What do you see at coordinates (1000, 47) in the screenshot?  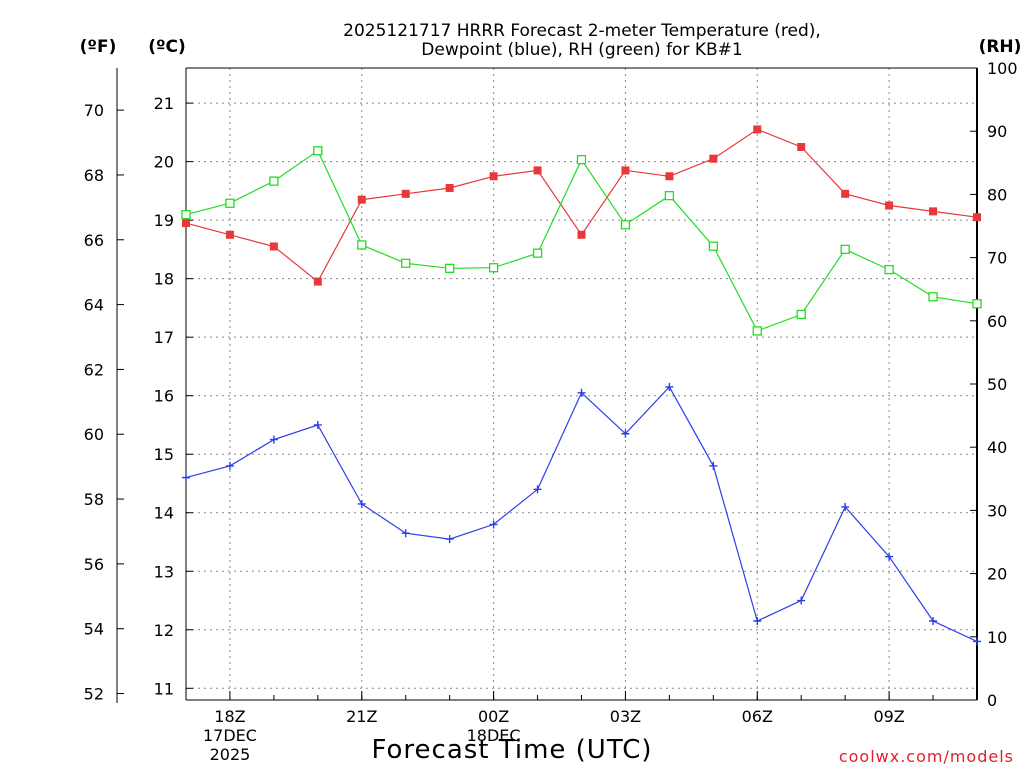 I see `rh-axis-unit: (RH)` at bounding box center [1000, 47].